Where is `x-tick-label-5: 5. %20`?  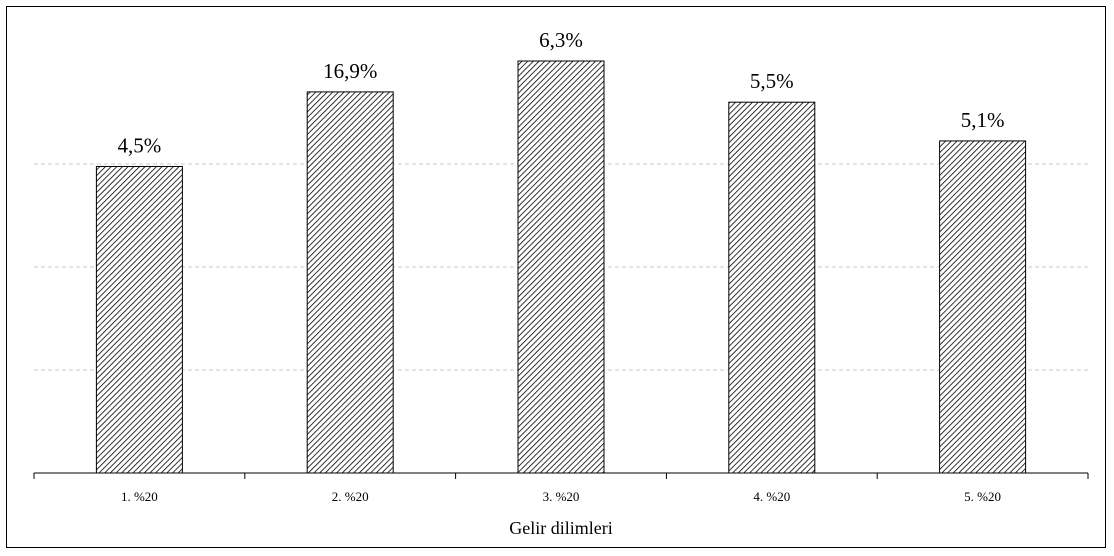 x-tick-label-5: 5. %20 is located at coordinates (982, 496).